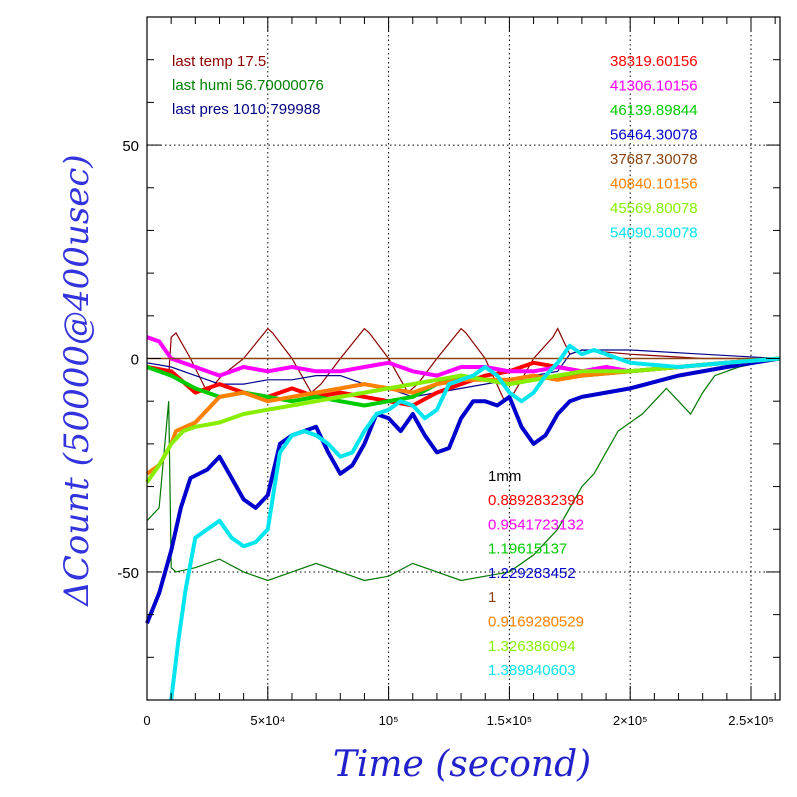  I want to click on legend-ratio: 1.389840603, so click(532, 670).